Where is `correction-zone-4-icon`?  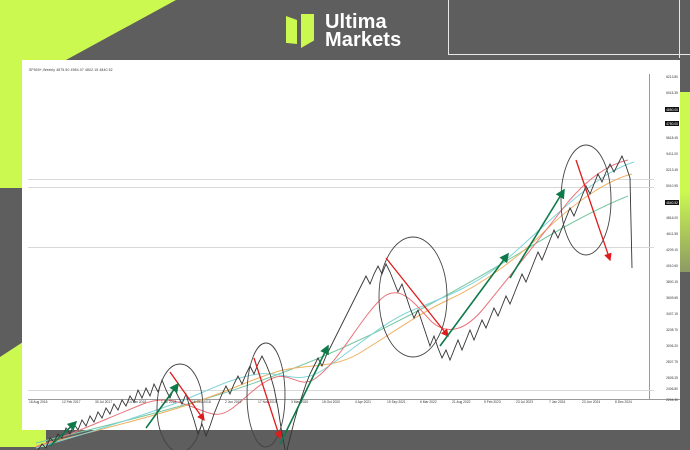
correction-zone-4-icon is located at coordinates (586, 200).